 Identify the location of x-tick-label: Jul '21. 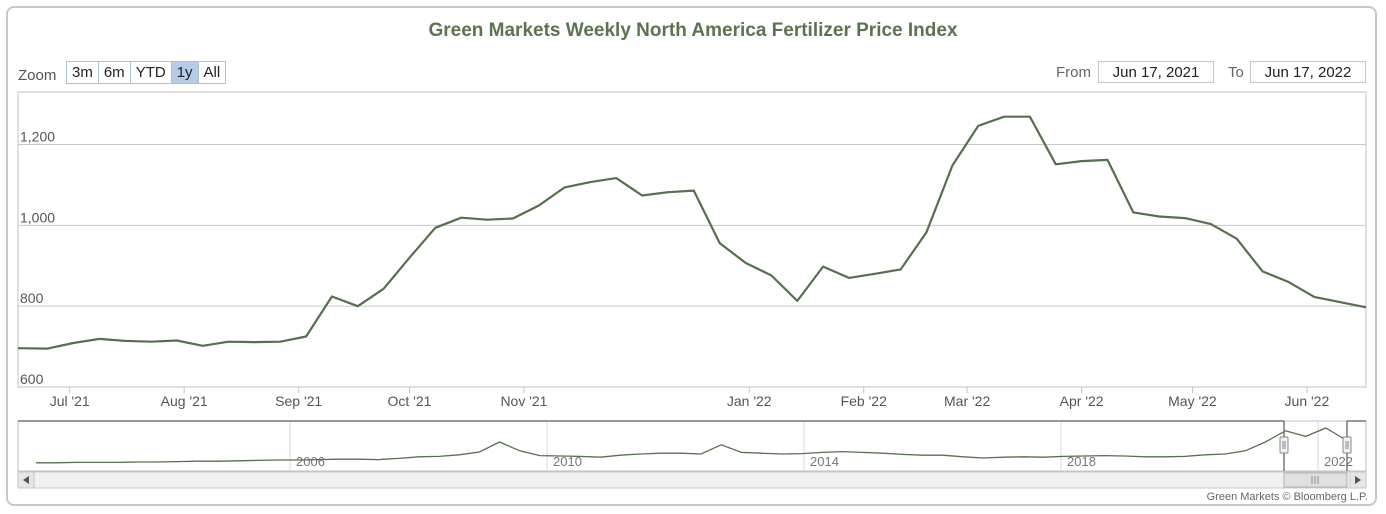
(70, 401).